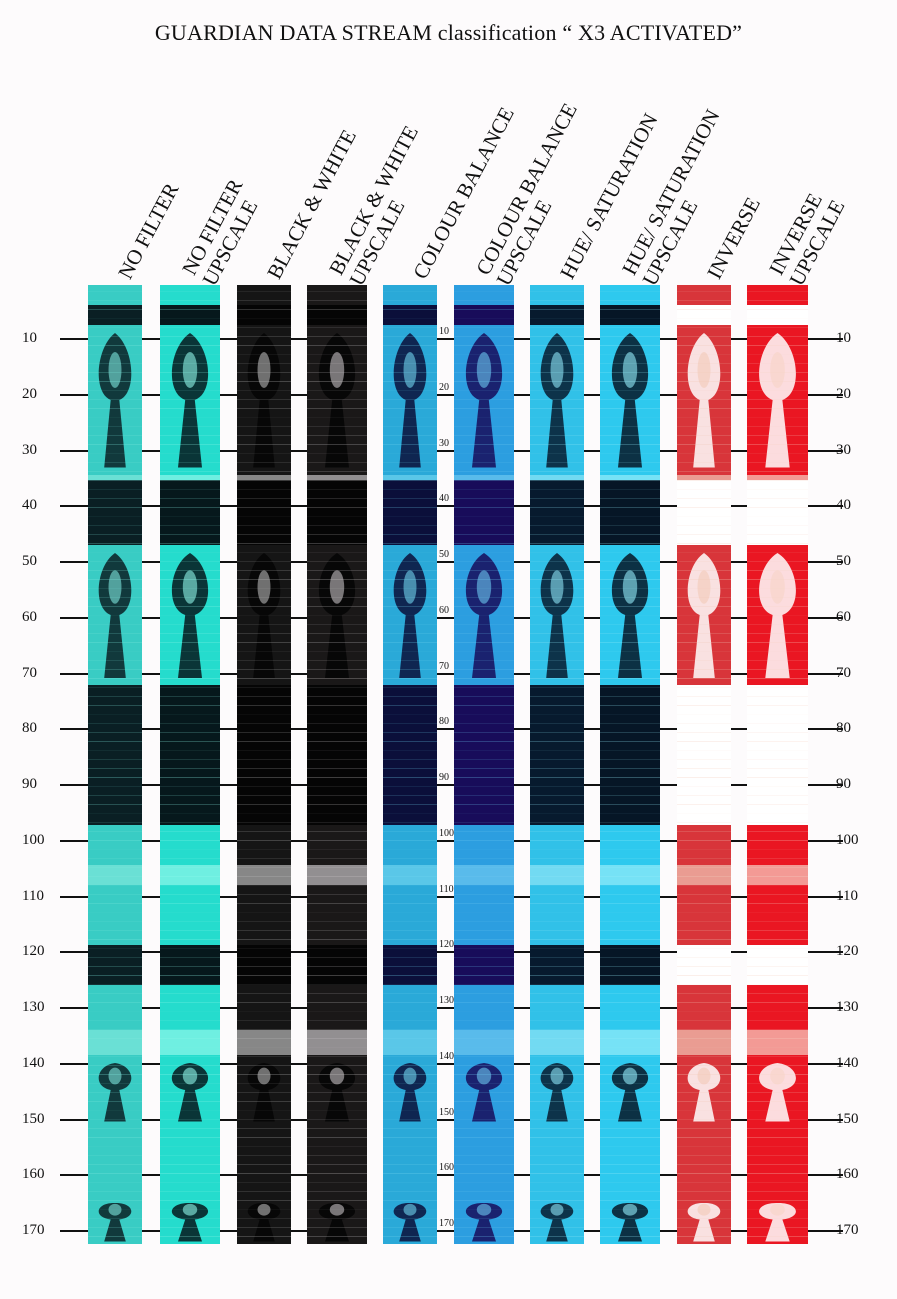 The image size is (897, 1299). Describe the element at coordinates (446, 1112) in the screenshot. I see `tick-label-center: 150` at that location.